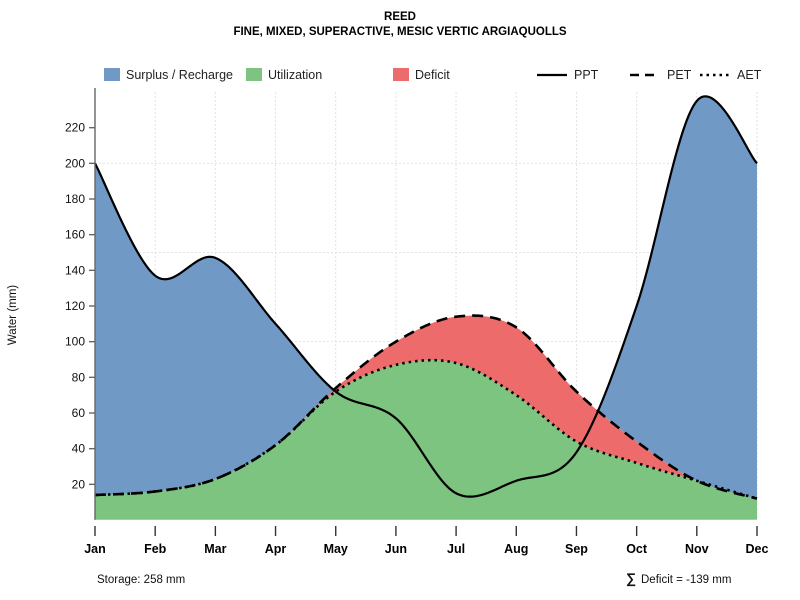 Image resolution: width=800 pixels, height=600 pixels. Describe the element at coordinates (75, 306) in the screenshot. I see `y-tick-label: 120` at that location.